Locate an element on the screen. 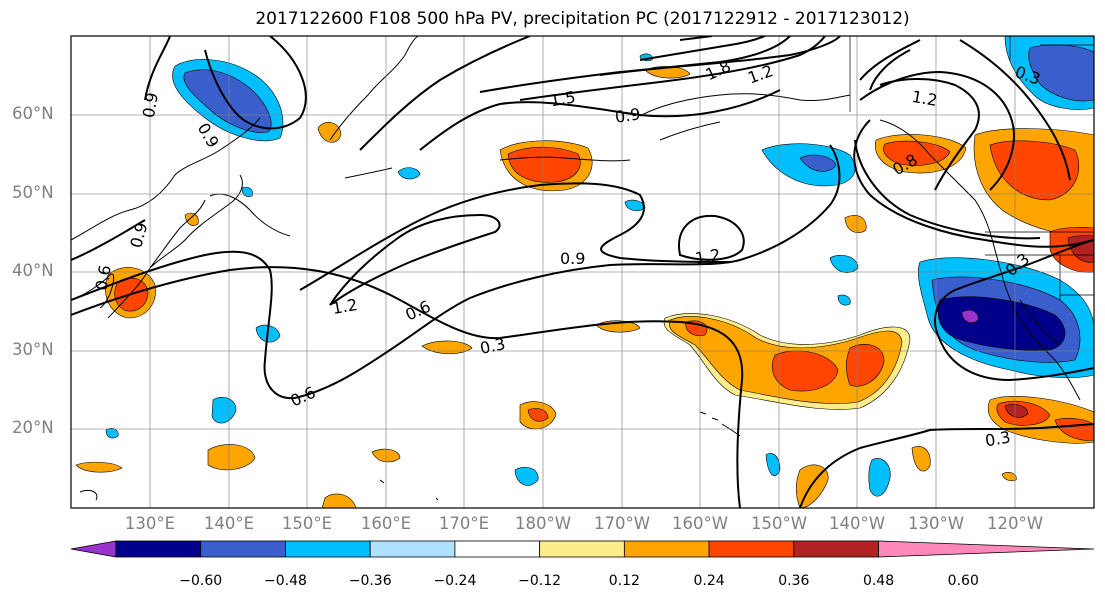 The width and height of the screenshot is (1105, 601). coastline-na-west is located at coordinates (980, 260).